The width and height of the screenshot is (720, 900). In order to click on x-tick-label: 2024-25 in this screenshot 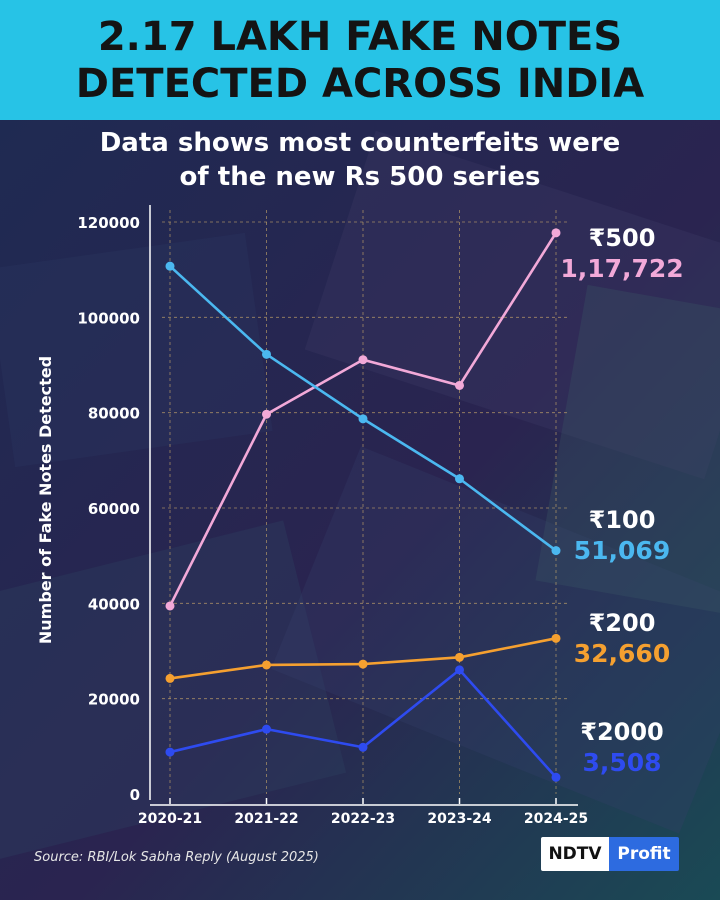, I will do `click(556, 819)`.